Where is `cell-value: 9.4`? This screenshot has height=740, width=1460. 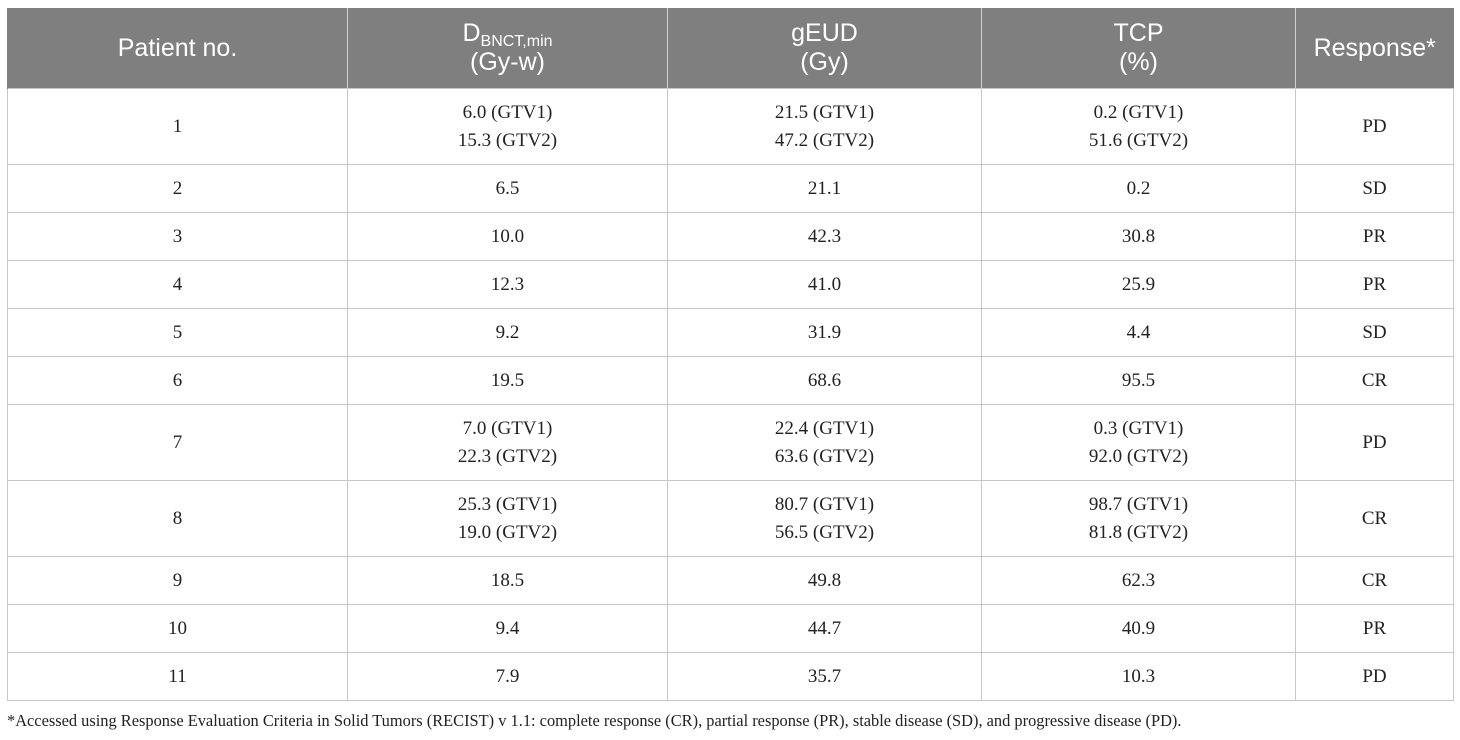
cell-value: 9.4 is located at coordinates (507, 628).